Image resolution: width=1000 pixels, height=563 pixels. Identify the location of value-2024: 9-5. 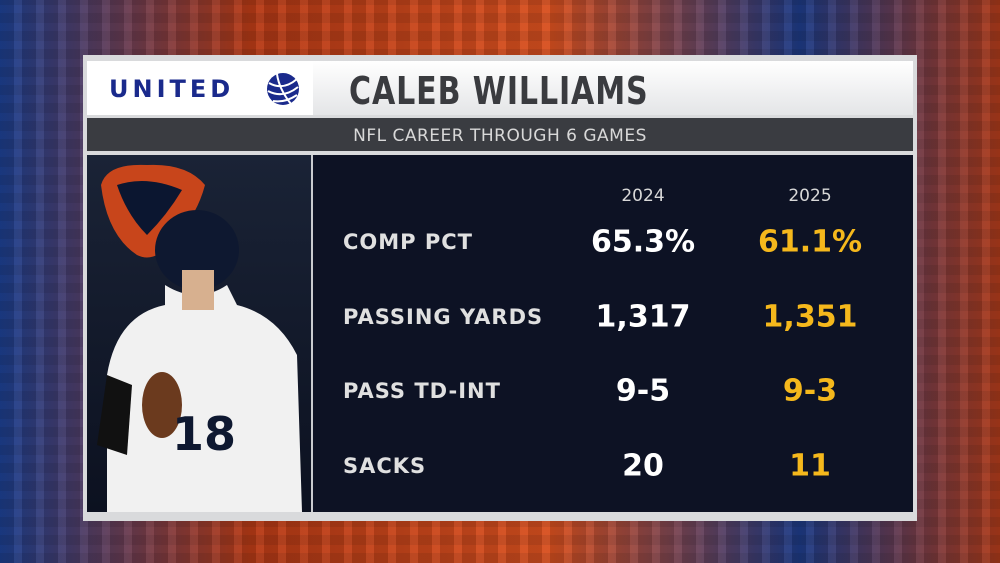
(643, 391).